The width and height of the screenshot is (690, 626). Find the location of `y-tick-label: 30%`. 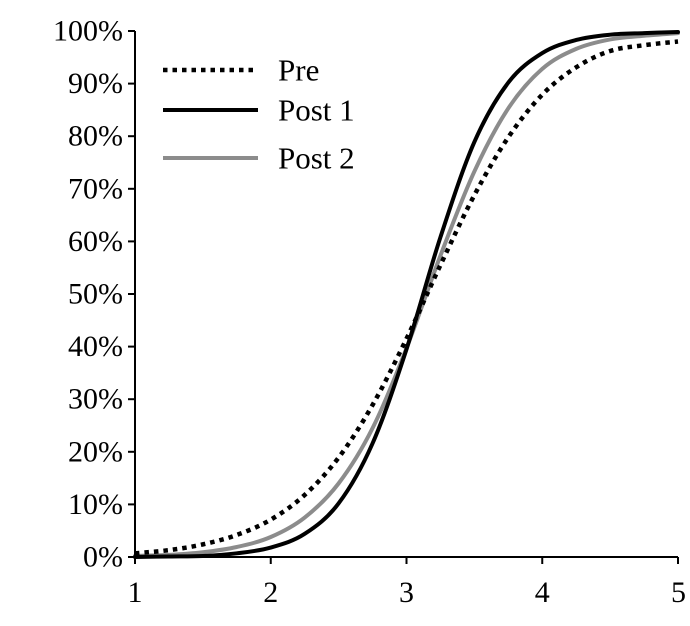

y-tick-label: 30% is located at coordinates (95, 399).